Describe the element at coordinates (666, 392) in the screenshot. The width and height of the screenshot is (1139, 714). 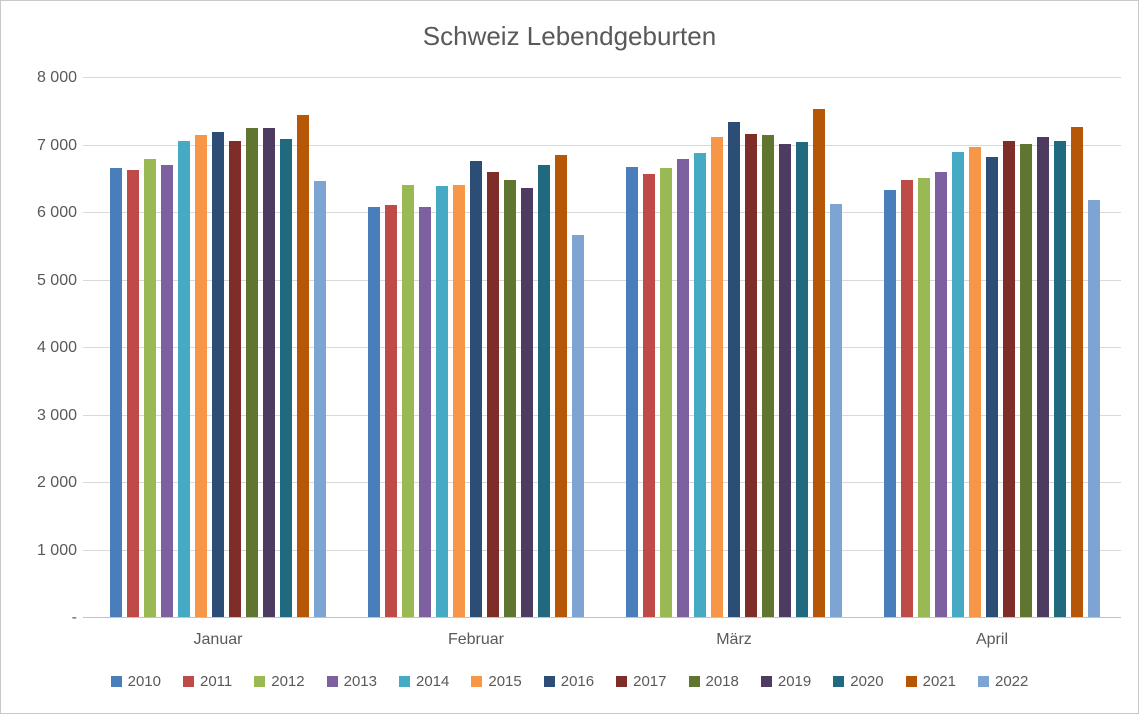
I see `bar-2012-märz` at that location.